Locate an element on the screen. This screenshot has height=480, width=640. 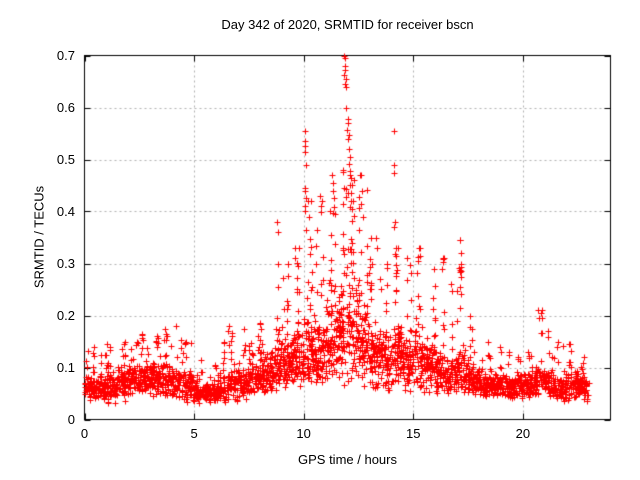
y-tick-label: 0.6 is located at coordinates (65, 107).